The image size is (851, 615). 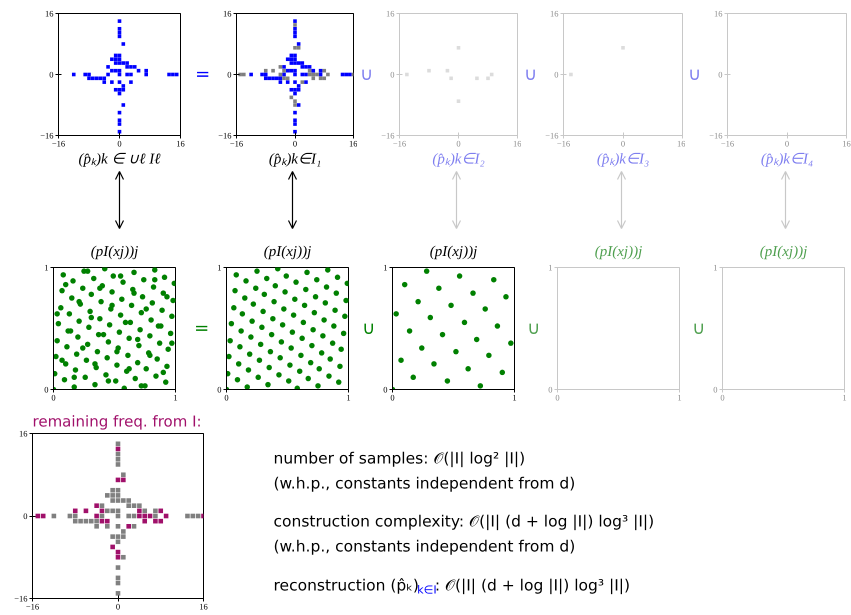 What do you see at coordinates (425, 547) in the screenshot?
I see `text: (w.h.p., constants independent from d)` at bounding box center [425, 547].